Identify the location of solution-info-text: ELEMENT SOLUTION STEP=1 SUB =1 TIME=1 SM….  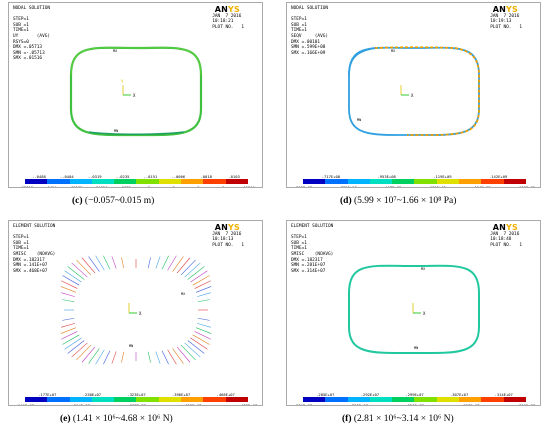
(34, 249).